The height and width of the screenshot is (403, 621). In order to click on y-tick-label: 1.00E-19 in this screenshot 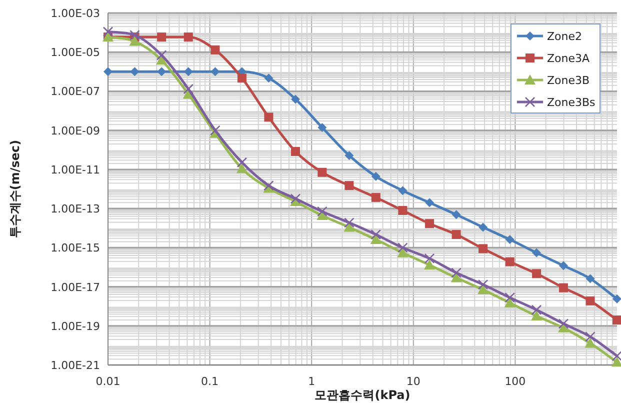, I will do `click(75, 326)`.